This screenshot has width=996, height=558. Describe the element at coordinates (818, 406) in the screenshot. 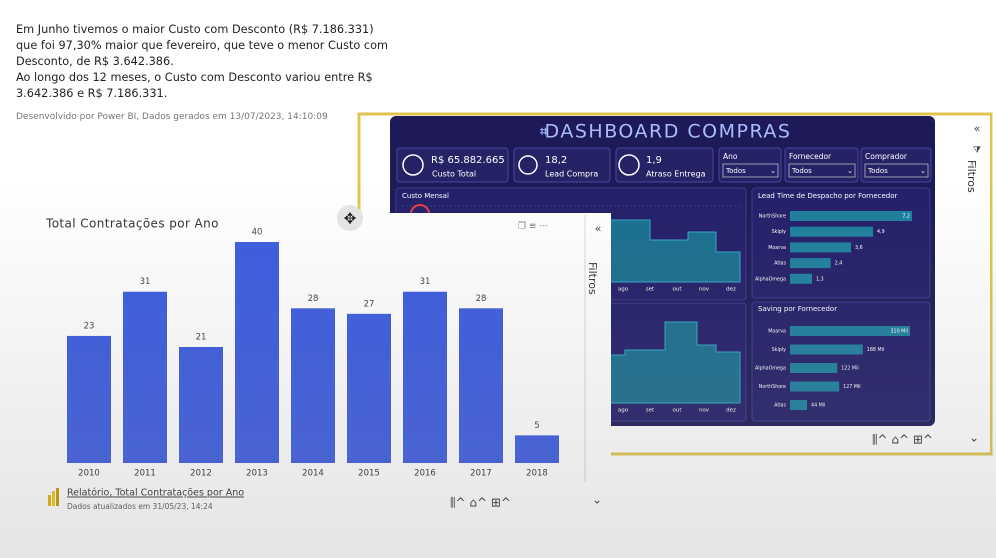

I see `data-label: 44 Mil` at that location.